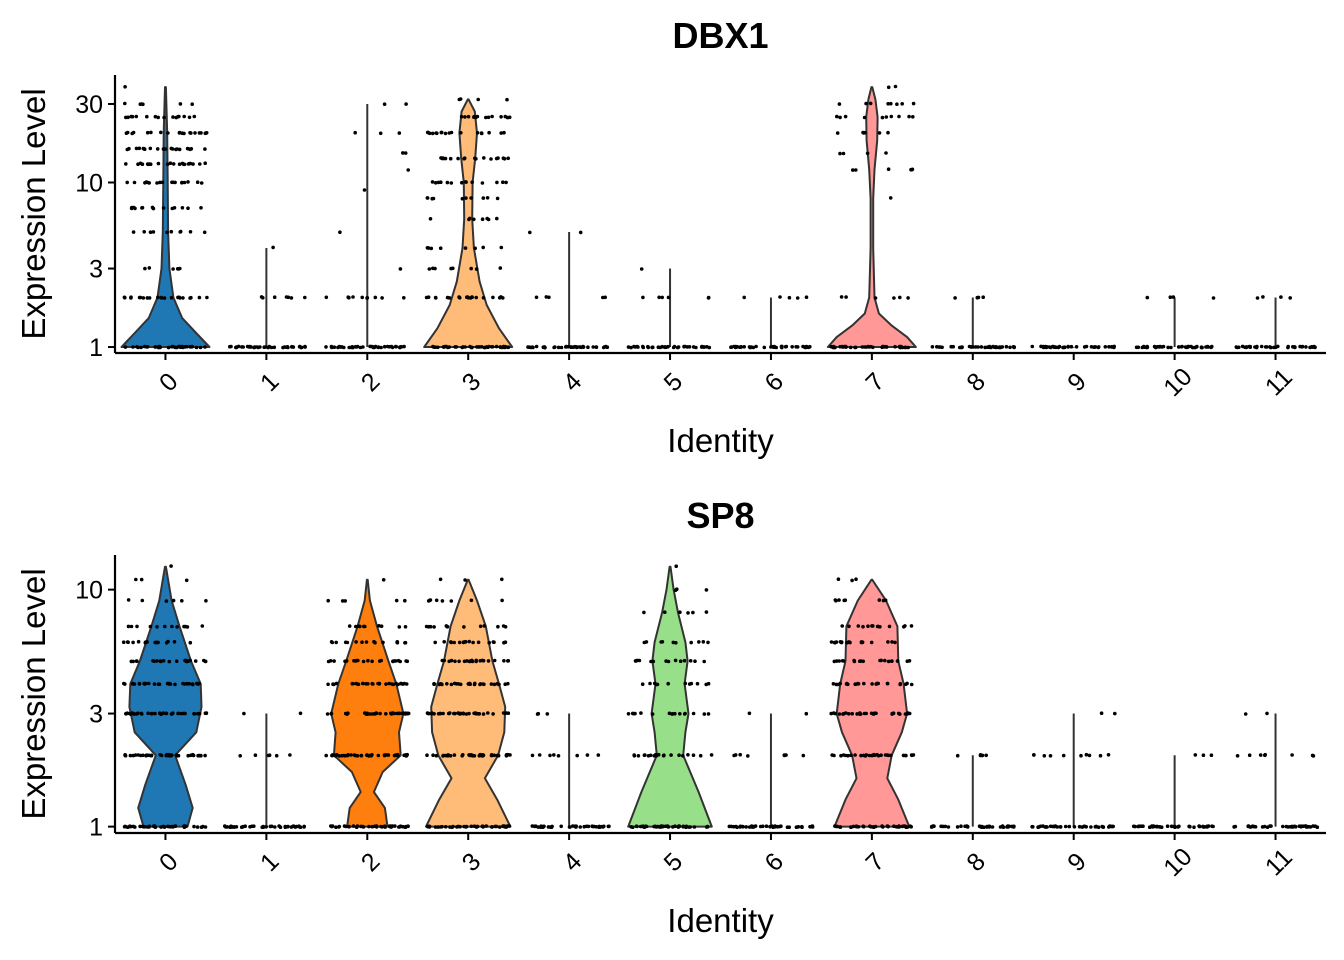 Image resolution: width=1344 pixels, height=960 pixels. What do you see at coordinates (89, 105) in the screenshot?
I see `y-tick-label: 30` at bounding box center [89, 105].